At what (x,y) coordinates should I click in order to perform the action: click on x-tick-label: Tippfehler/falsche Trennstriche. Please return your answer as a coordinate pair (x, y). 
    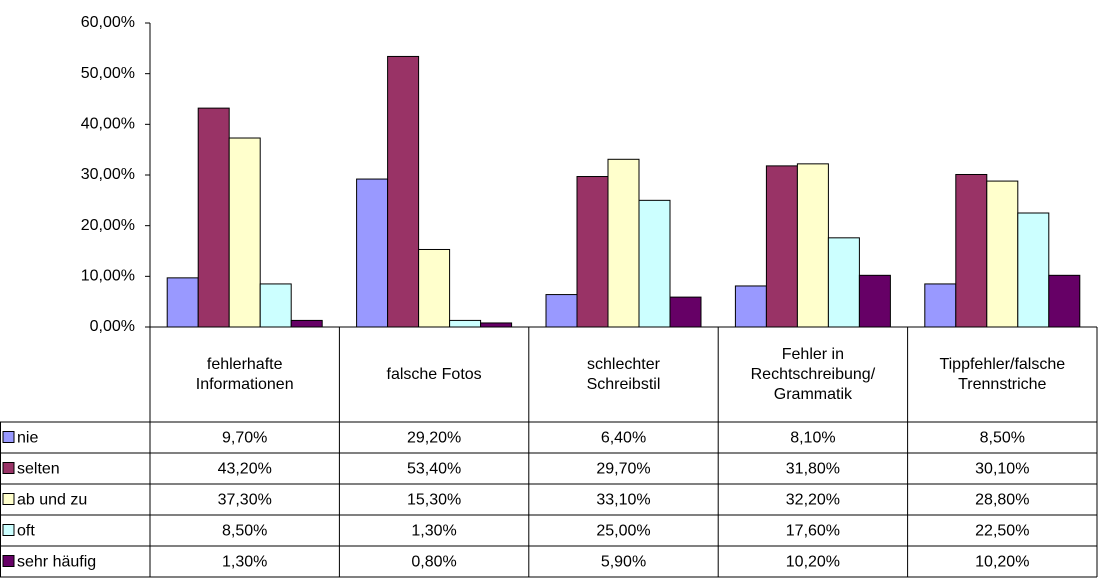
    Looking at the image, I should click on (1002, 374).